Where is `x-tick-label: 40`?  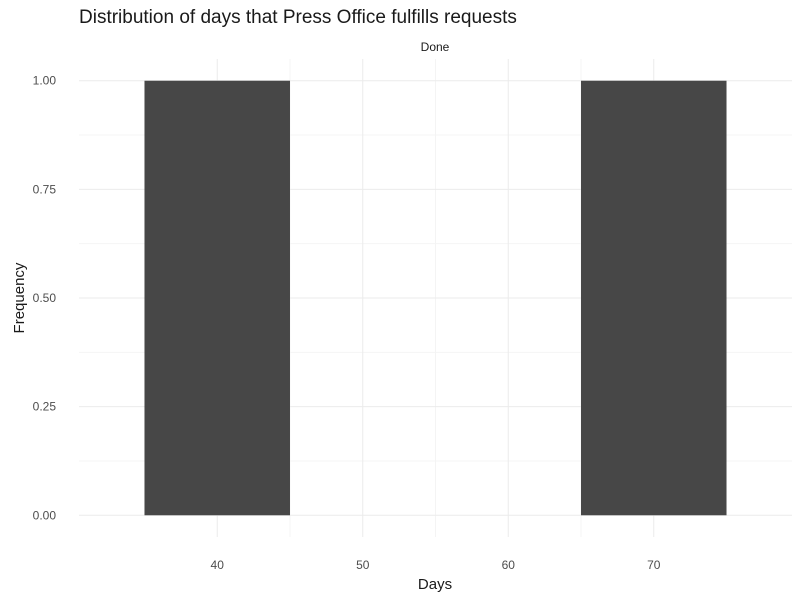 x-tick-label: 40 is located at coordinates (218, 565).